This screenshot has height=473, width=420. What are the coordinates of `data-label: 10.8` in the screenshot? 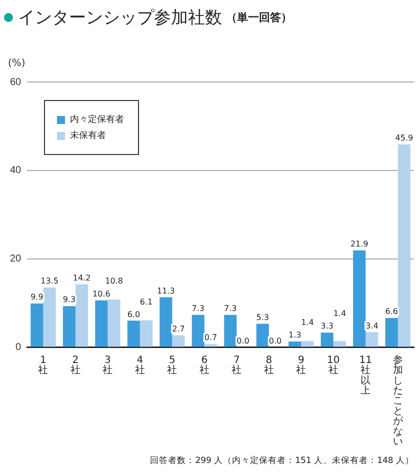 It's located at (114, 281).